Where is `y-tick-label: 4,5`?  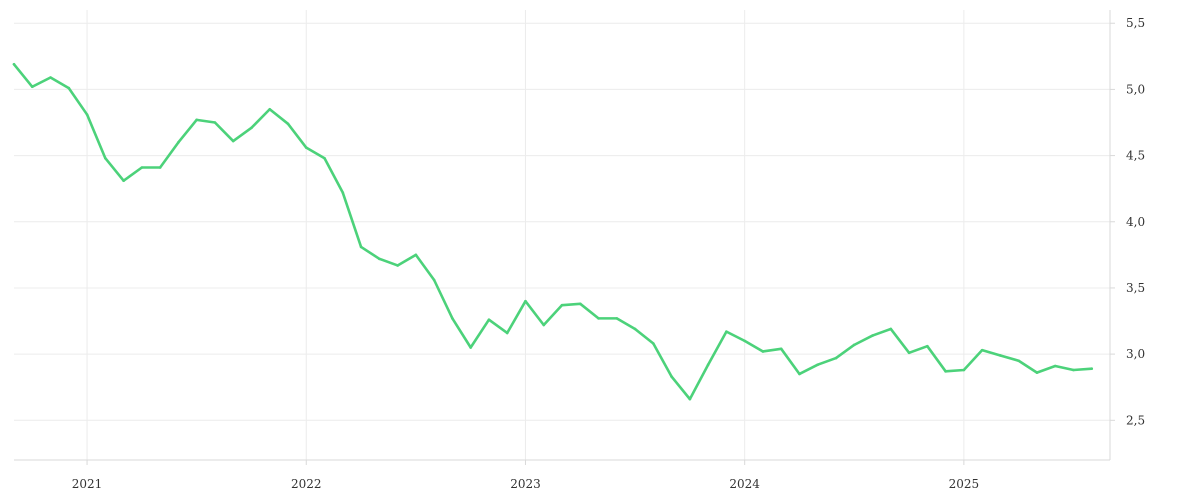
y-tick-label: 4,5 is located at coordinates (1135, 156).